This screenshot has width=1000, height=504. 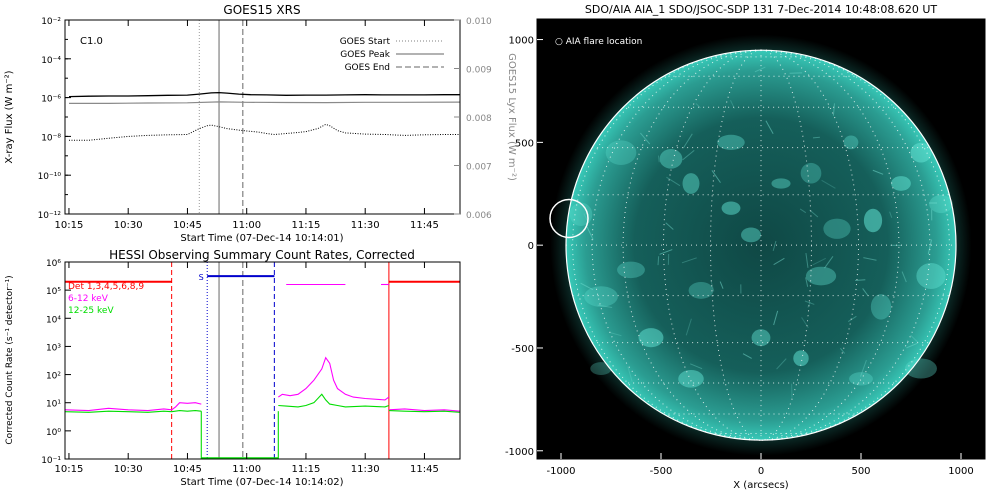 I want to click on aia-y-tick-label: 1000, so click(x=521, y=41).